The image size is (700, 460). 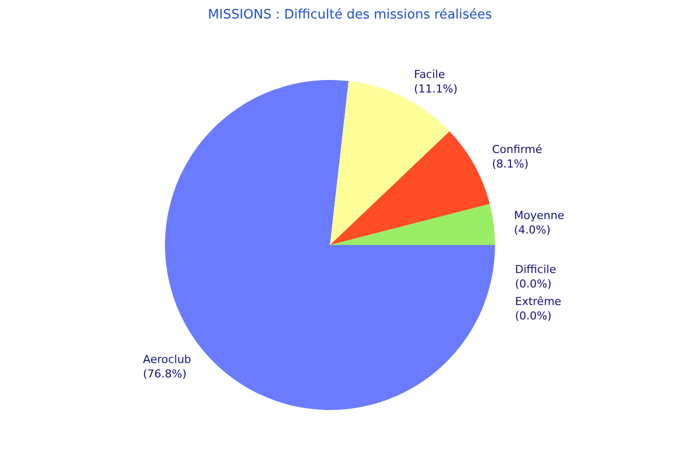 I want to click on data-label: (76.8%), so click(x=165, y=373).